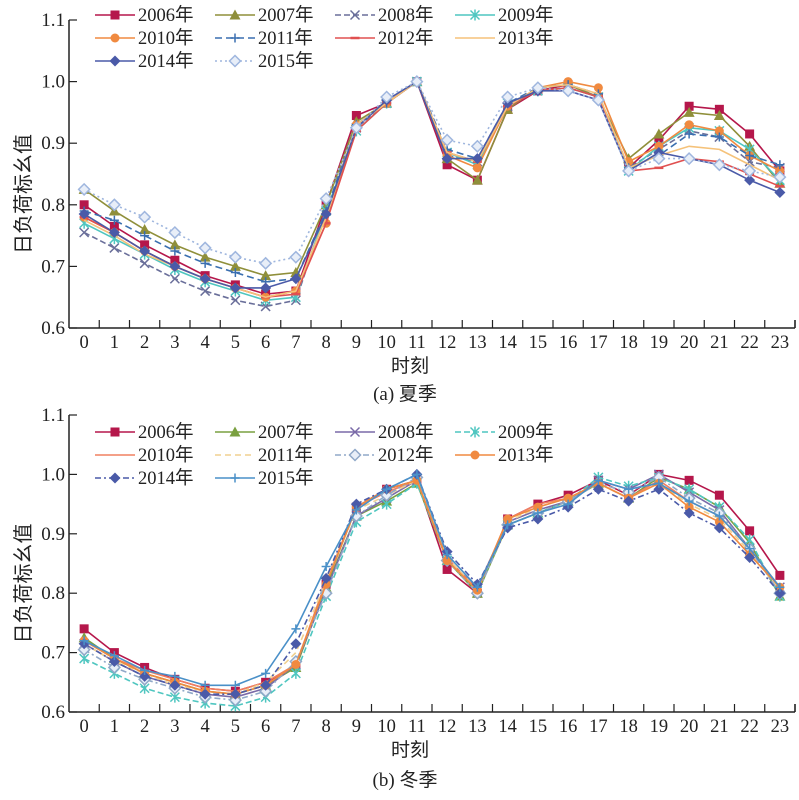 Image resolution: width=799 pixels, height=800 pixels. I want to click on legend-item: 2009年, so click(504, 432).